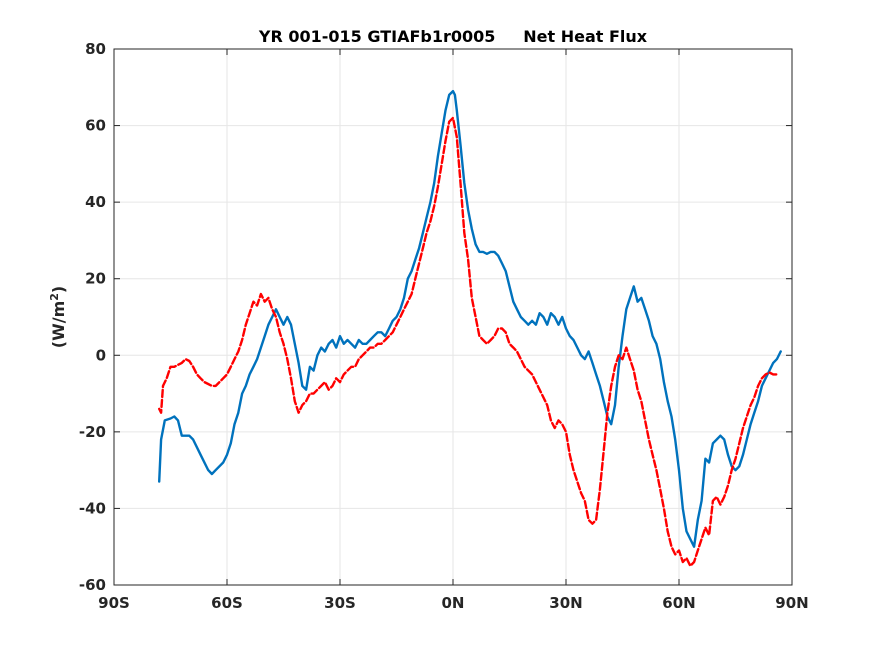 This screenshot has width=875, height=656. What do you see at coordinates (92, 508) in the screenshot?
I see `y-tick-label: -40` at bounding box center [92, 508].